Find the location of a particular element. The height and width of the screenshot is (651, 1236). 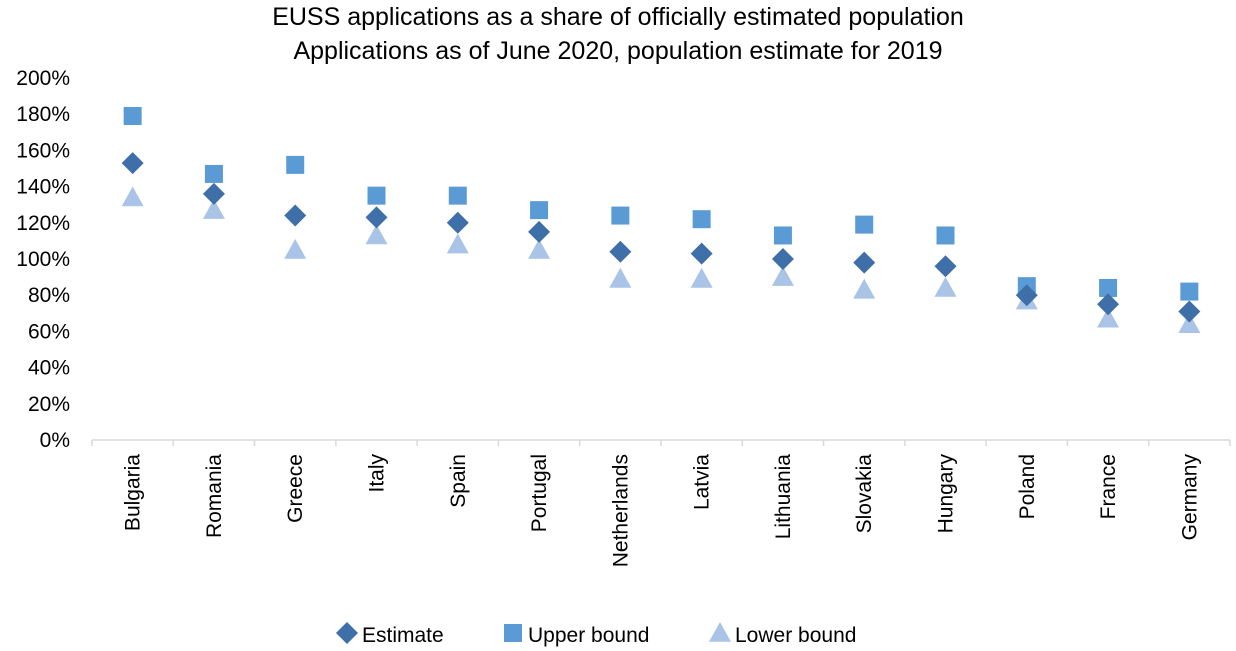

y-tick-label: 0% is located at coordinates (55, 440).